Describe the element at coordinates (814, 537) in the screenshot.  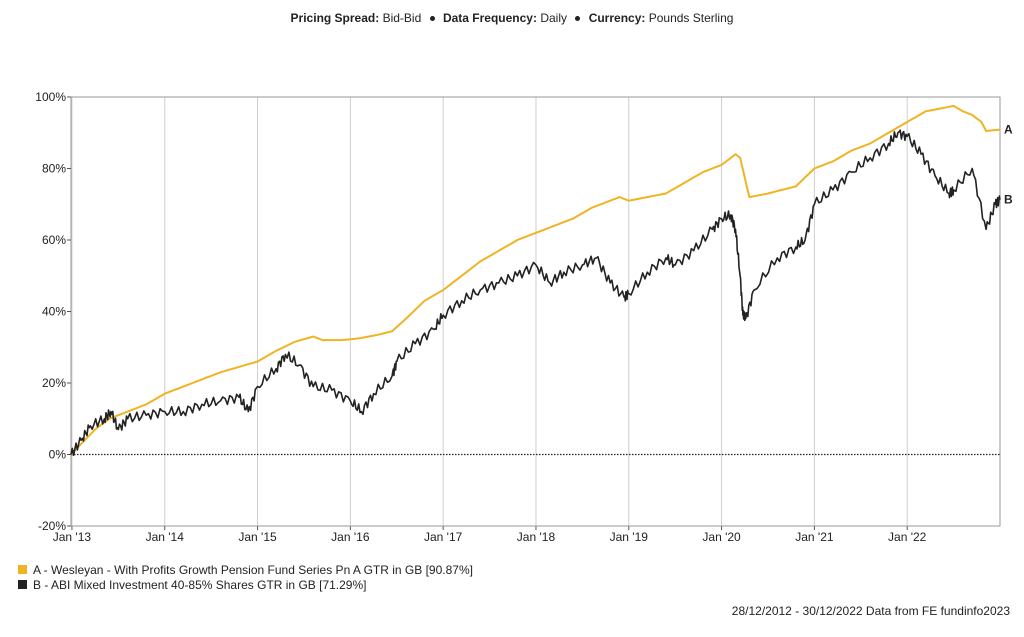
I see `x-tick-label: Jan '21` at that location.